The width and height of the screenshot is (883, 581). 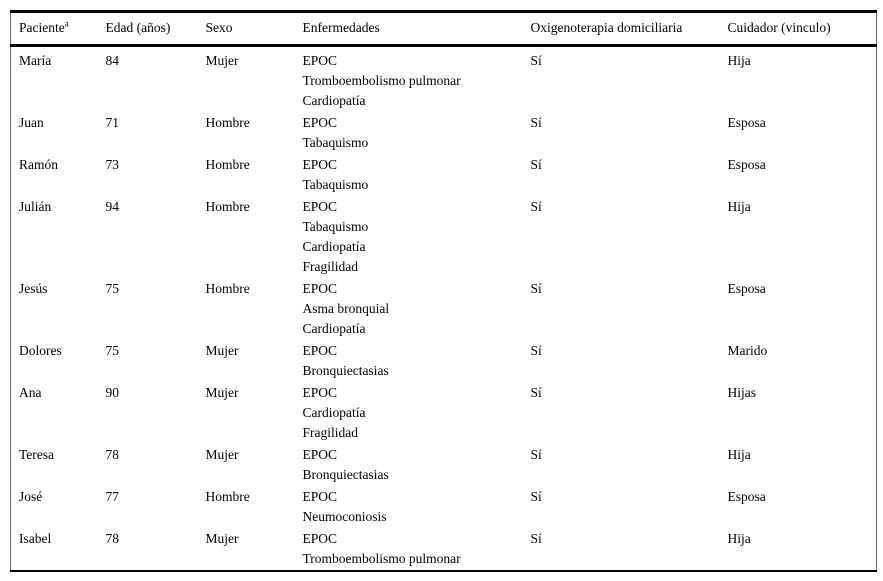 I want to click on table-row: José 77 Hombre EPOC Neumoconiosis Sí Esposa, so click(x=444, y=507).